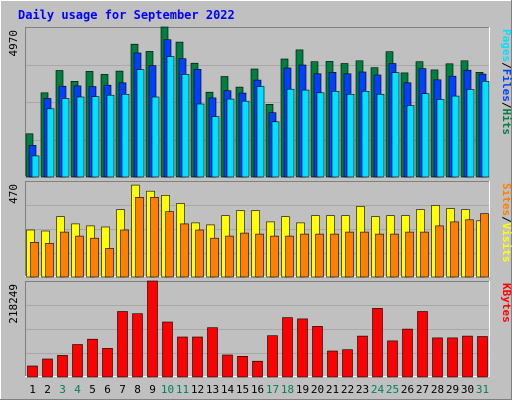 The width and height of the screenshot is (512, 405). Describe the element at coordinates (13, 304) in the screenshot. I see `y-axis-max-label: 218249` at that location.